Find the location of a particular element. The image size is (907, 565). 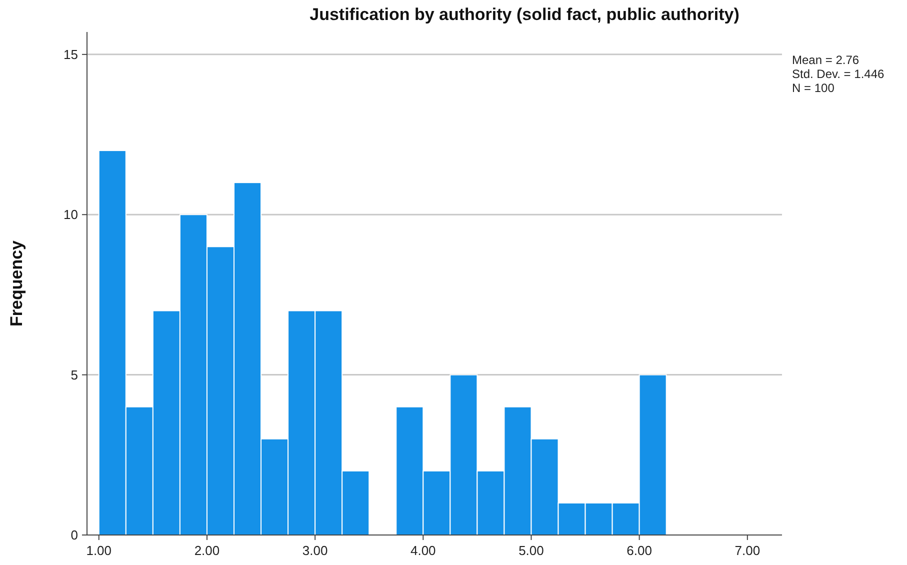

x-tick-label: 2.00 is located at coordinates (207, 550).